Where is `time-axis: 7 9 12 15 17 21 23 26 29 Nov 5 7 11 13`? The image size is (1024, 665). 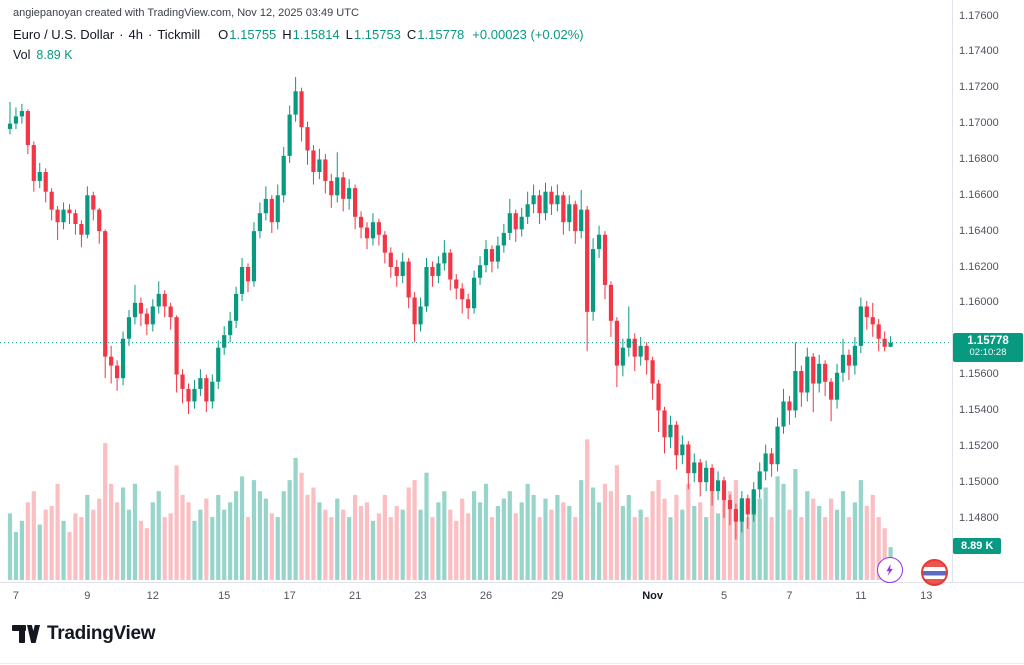
time-axis: 7 9 12 15 17 21 23 26 29 Nov 5 7 11 13 is located at coordinates (512, 596).